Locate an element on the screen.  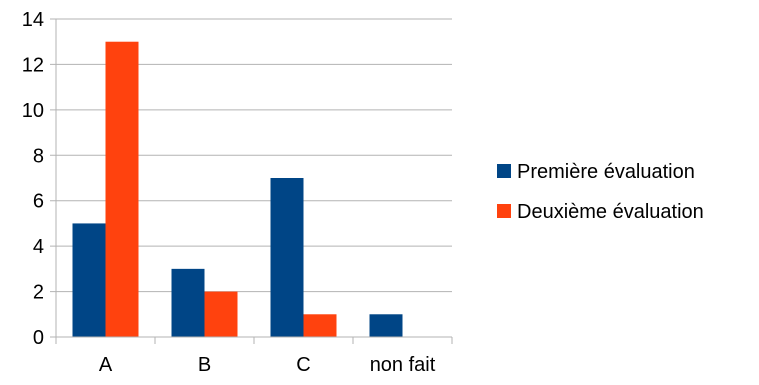
bar-premiere-c is located at coordinates (287, 257).